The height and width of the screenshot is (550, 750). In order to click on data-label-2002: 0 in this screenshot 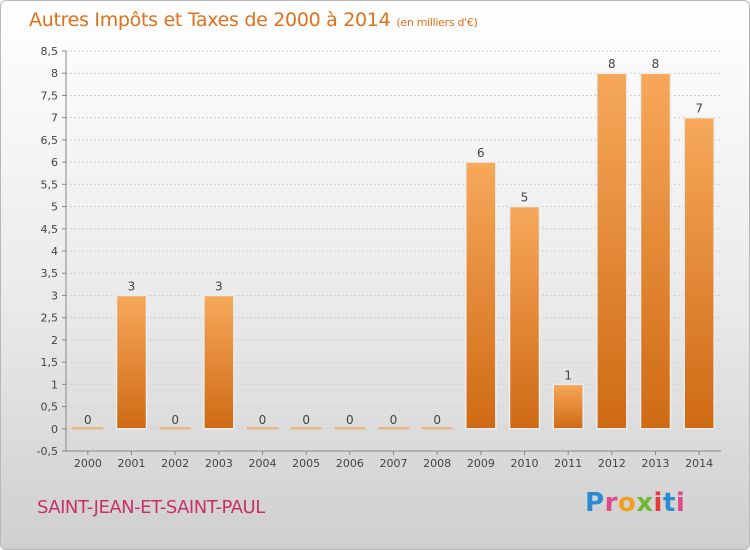, I will do `click(175, 420)`.